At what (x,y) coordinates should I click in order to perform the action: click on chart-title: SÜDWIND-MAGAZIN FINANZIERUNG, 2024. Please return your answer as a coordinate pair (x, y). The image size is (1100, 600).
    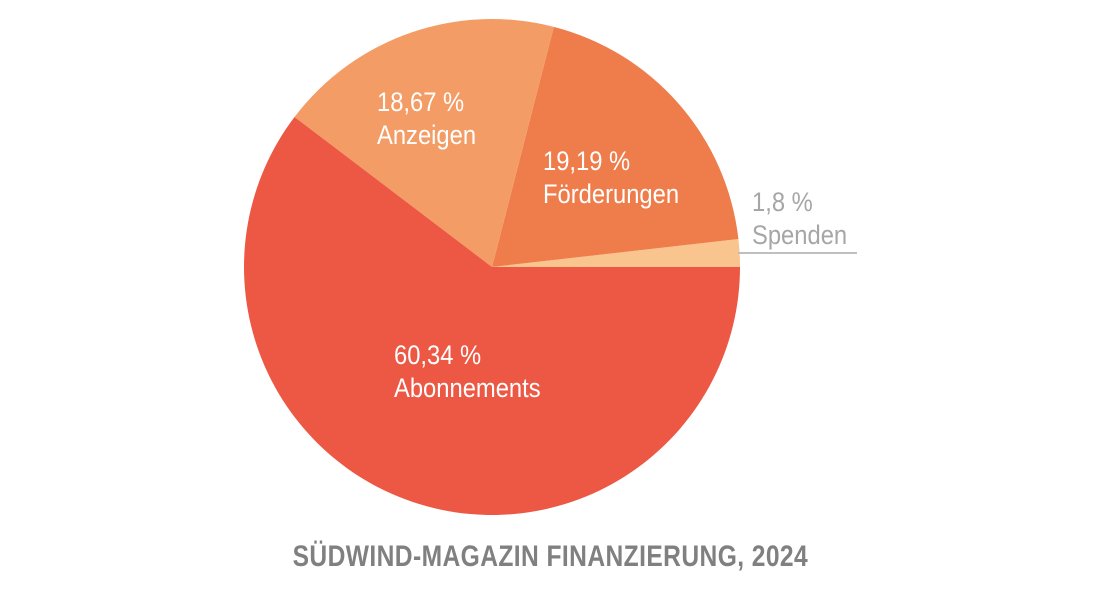
    Looking at the image, I should click on (550, 557).